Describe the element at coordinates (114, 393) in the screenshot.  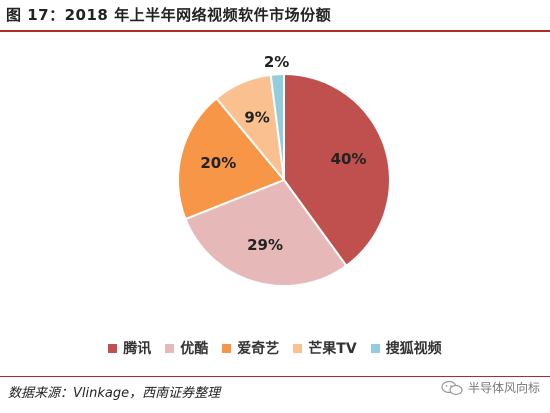
I see `data-source-note: 数据来源：Vlinkage，西南证券整理` at that location.